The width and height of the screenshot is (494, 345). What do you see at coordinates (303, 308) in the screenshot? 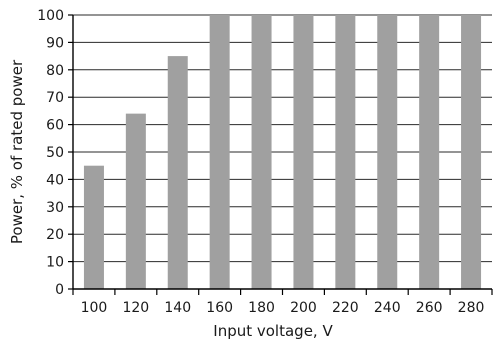
I see `x-tick-label: 200` at bounding box center [303, 308].